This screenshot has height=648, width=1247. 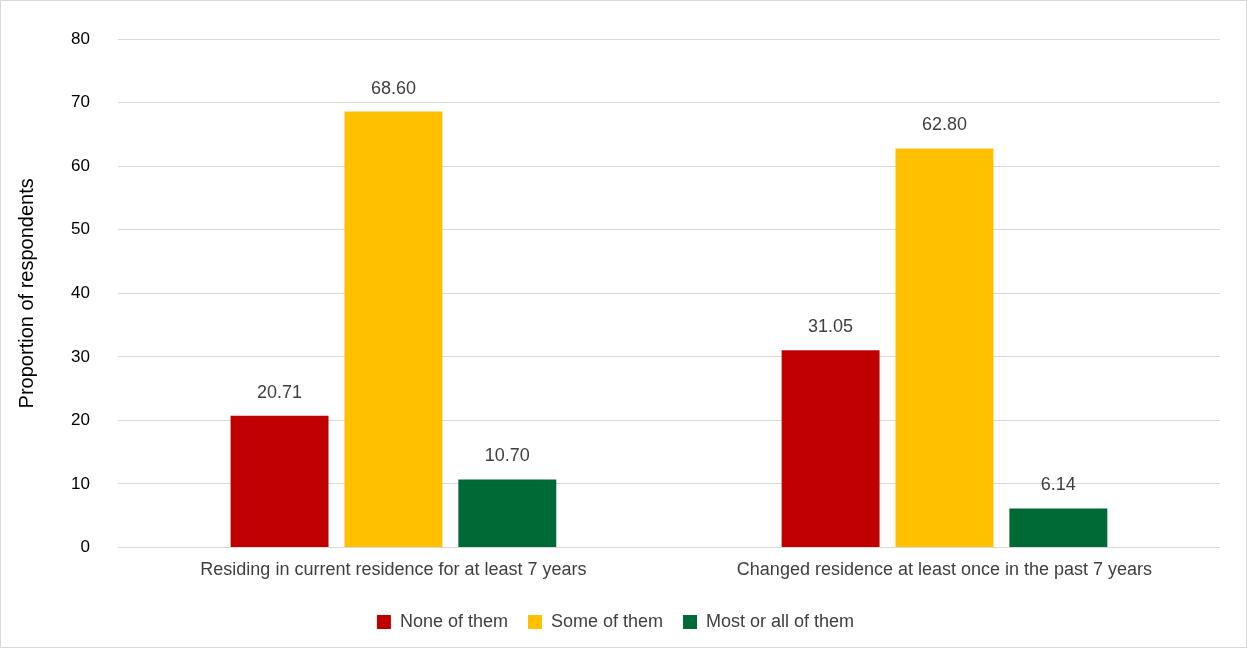 What do you see at coordinates (80, 356) in the screenshot?
I see `y-tick-label: 30` at bounding box center [80, 356].